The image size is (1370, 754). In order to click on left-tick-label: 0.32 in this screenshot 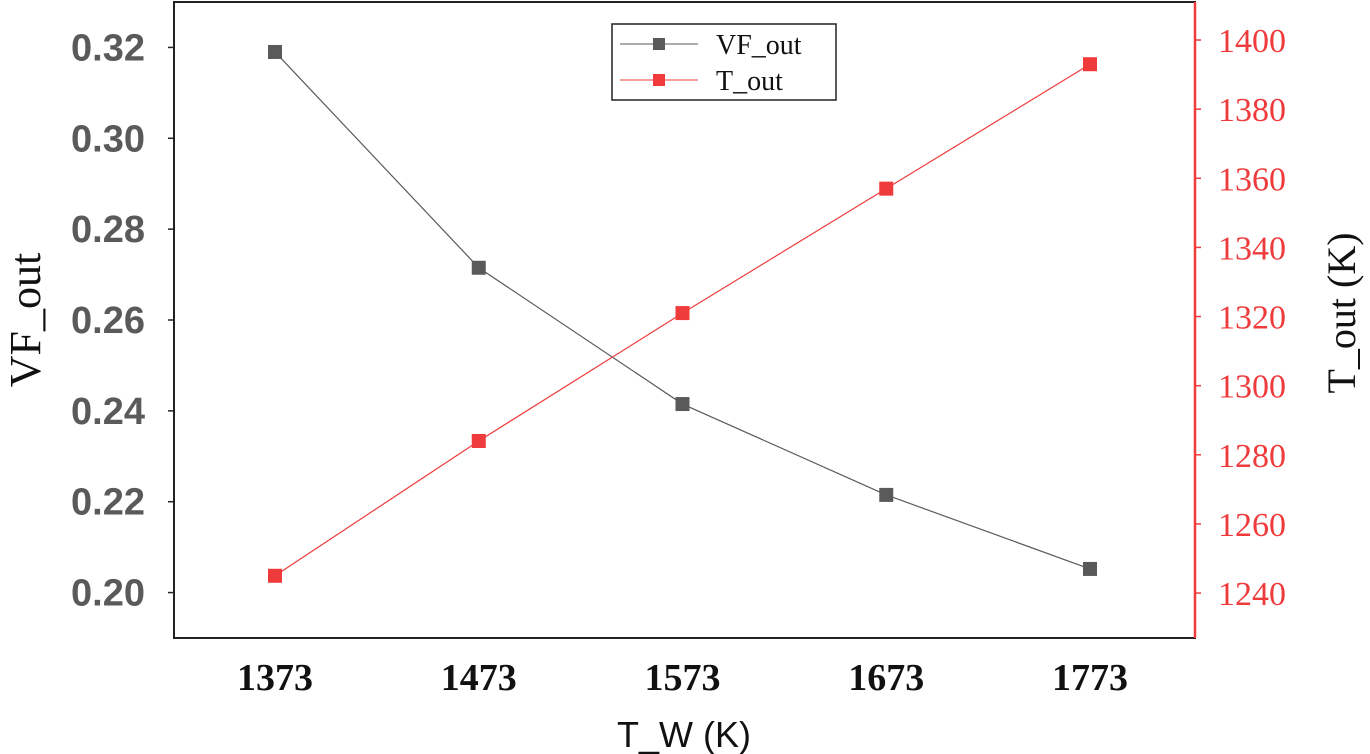, I will do `click(108, 48)`.